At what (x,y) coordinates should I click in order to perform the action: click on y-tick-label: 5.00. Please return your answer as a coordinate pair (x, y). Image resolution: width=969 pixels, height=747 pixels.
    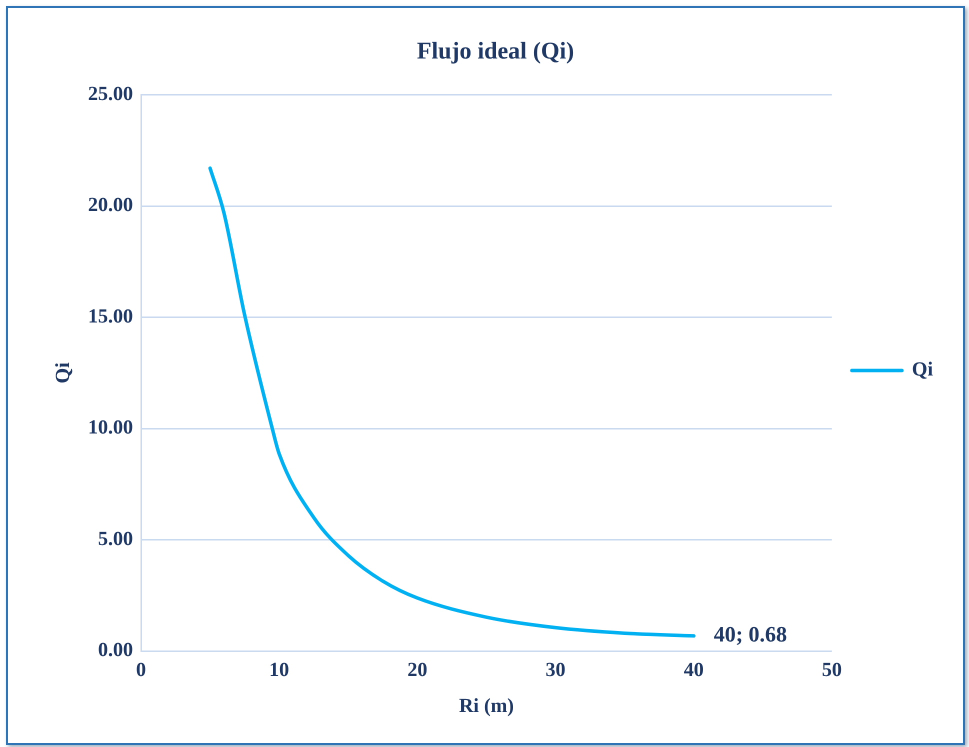
    Looking at the image, I should click on (115, 539).